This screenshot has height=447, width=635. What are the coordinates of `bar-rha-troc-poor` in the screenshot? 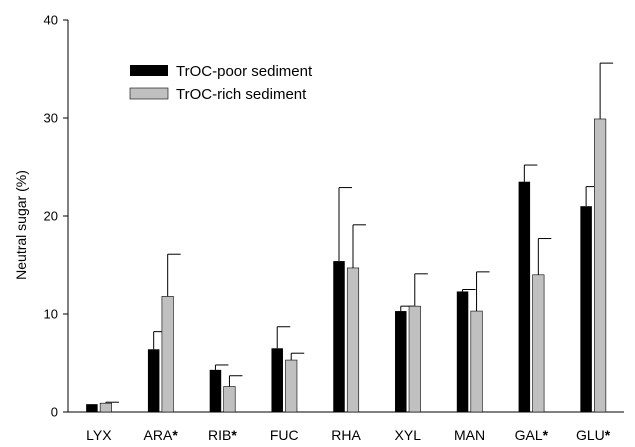 It's located at (339, 336).